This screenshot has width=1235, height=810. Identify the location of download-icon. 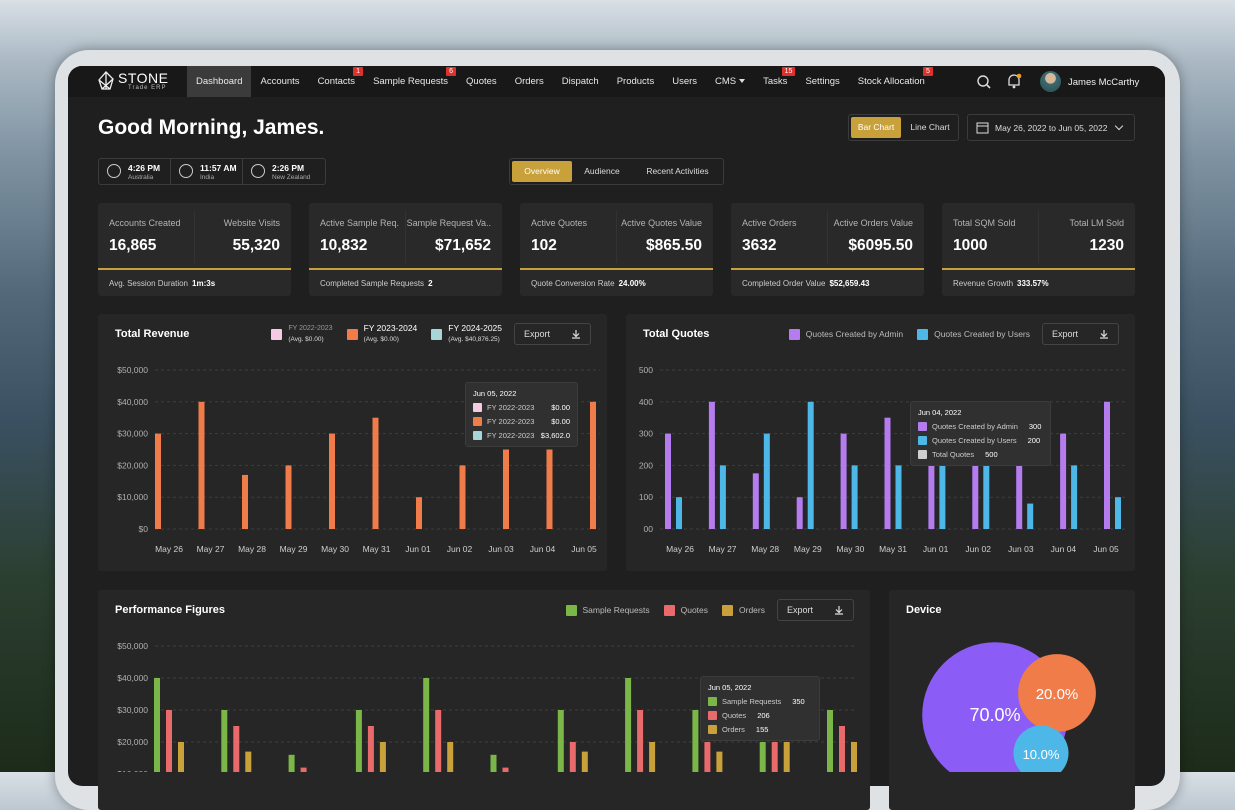
(1104, 334).